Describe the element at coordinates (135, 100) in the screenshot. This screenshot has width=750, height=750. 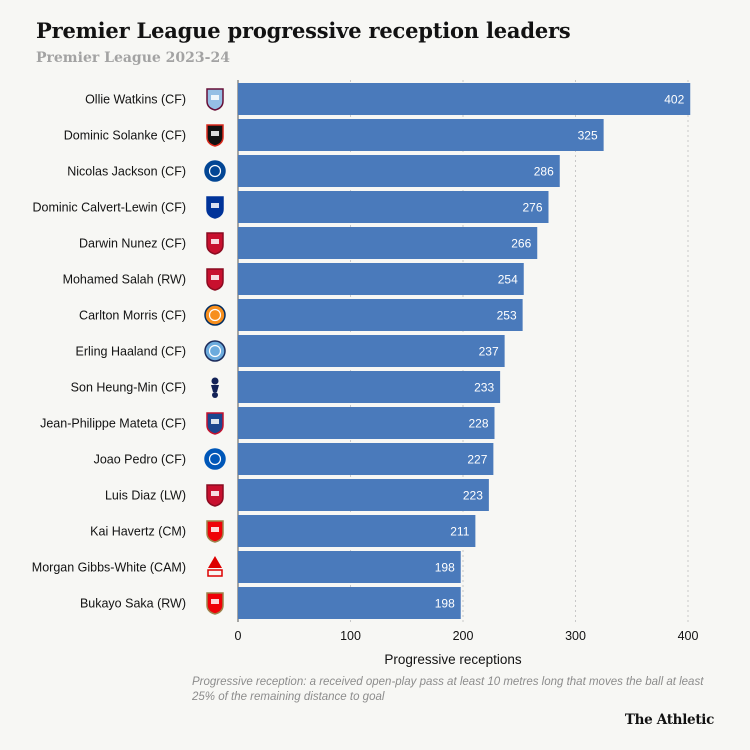
I see `category-label: Ollie Watkins (CF)` at that location.